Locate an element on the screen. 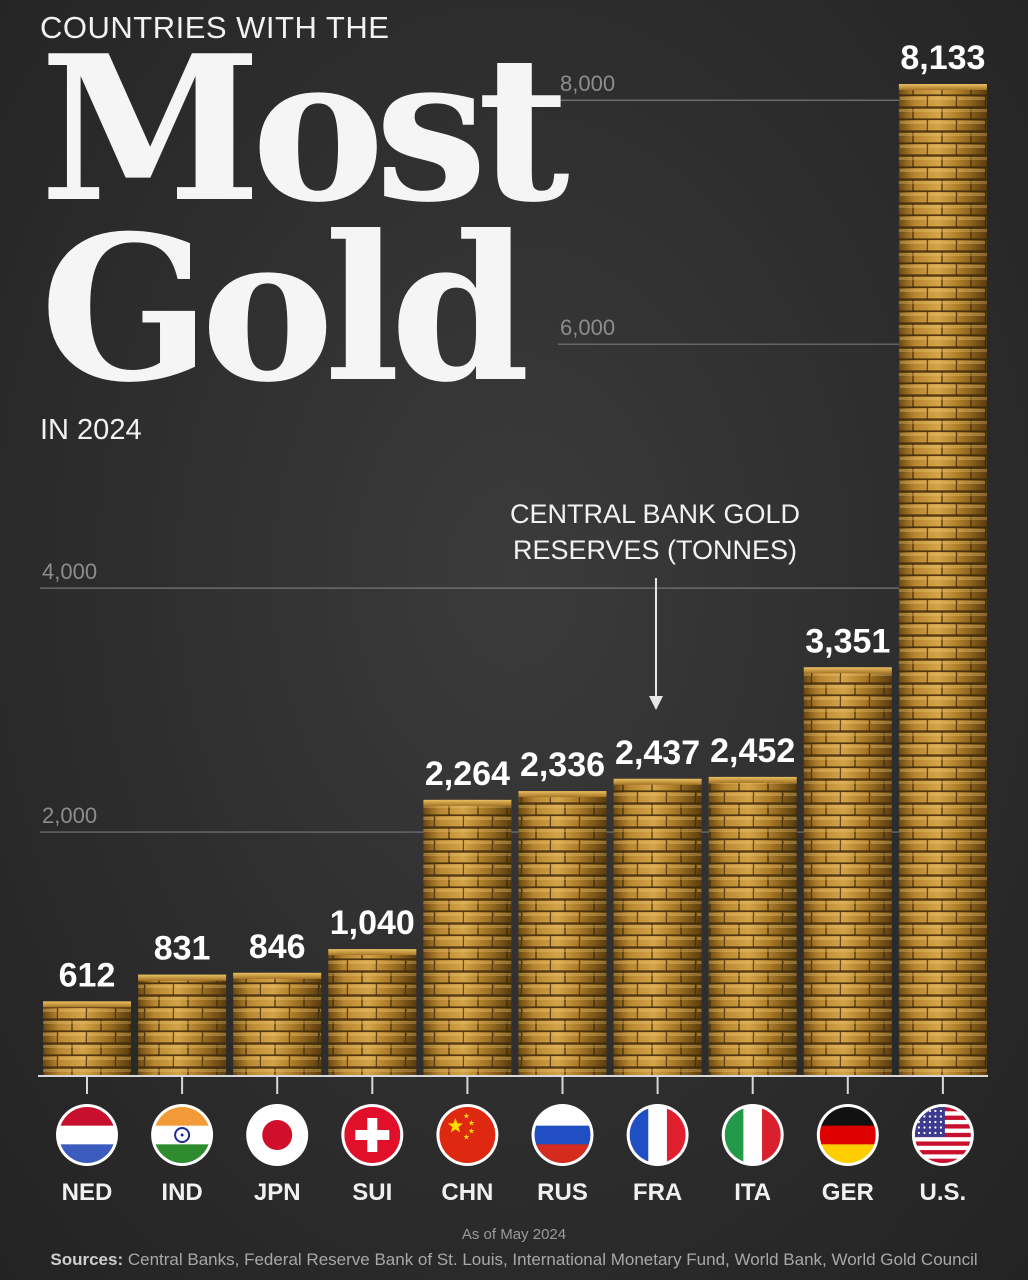 This screenshot has width=1028, height=1280. bar-jpn: 846 is located at coordinates (277, 1002).